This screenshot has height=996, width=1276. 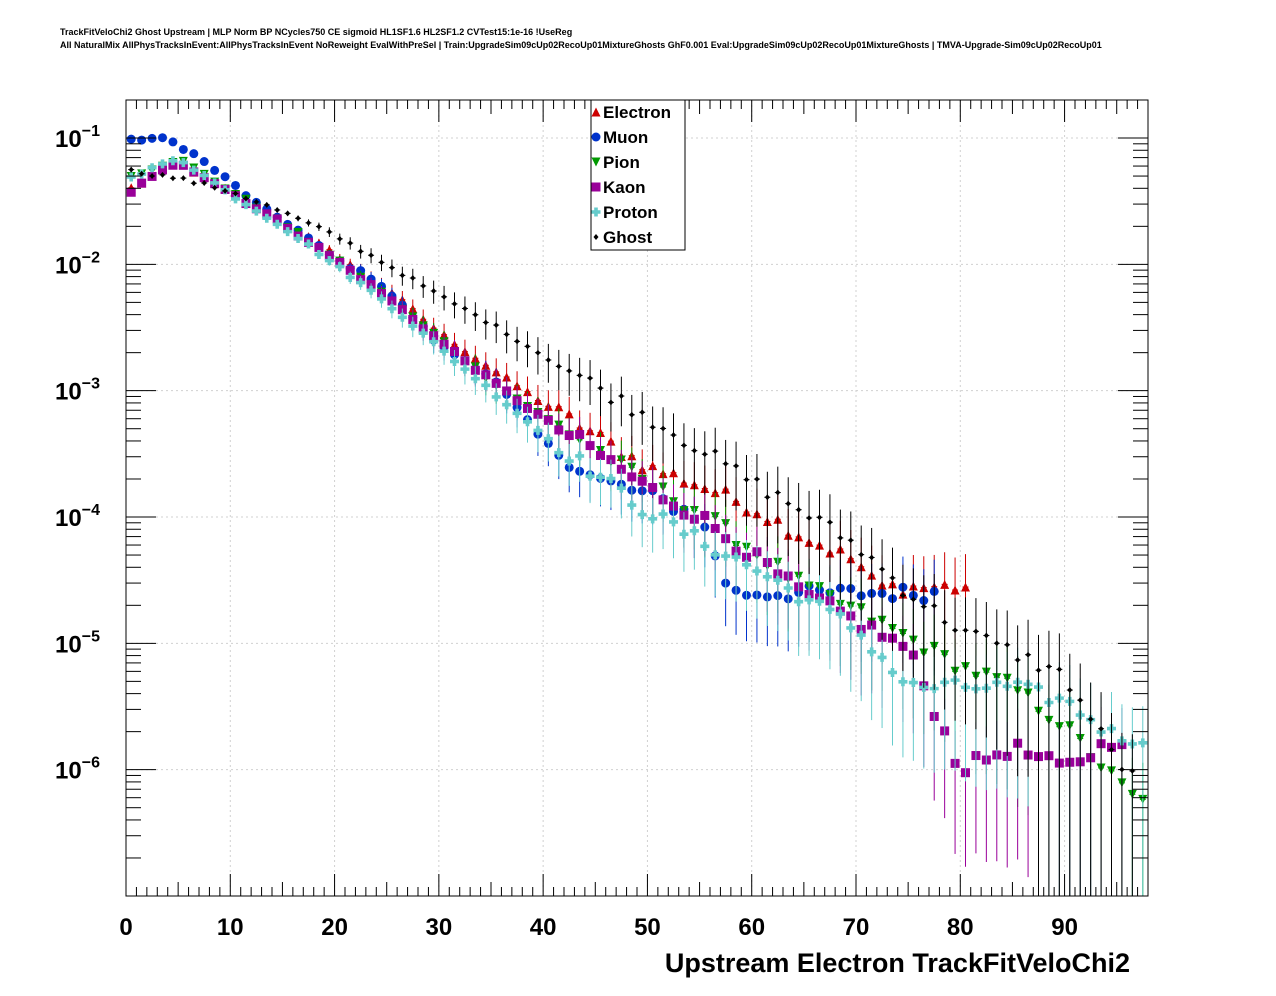 What do you see at coordinates (77, 517) in the screenshot?
I see `y-tick-label: 10⁻⁴` at bounding box center [77, 517].